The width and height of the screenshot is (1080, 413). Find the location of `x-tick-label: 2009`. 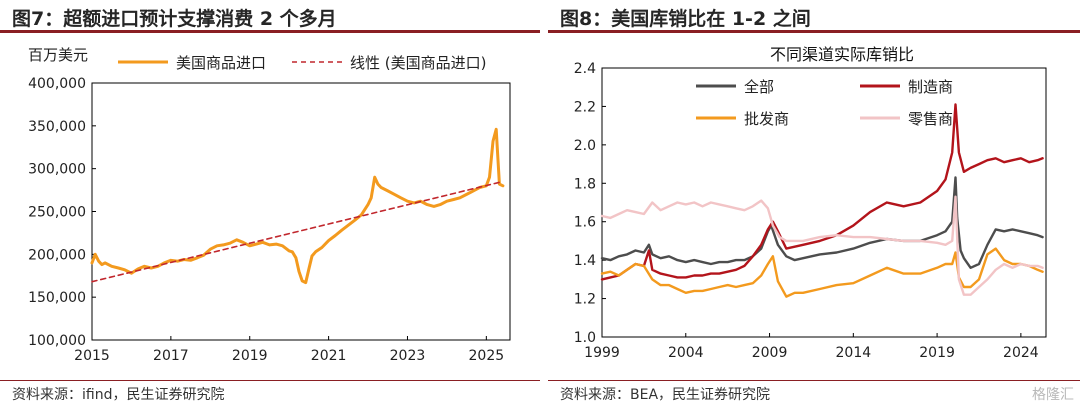

x-tick-label: 2009 is located at coordinates (770, 353).